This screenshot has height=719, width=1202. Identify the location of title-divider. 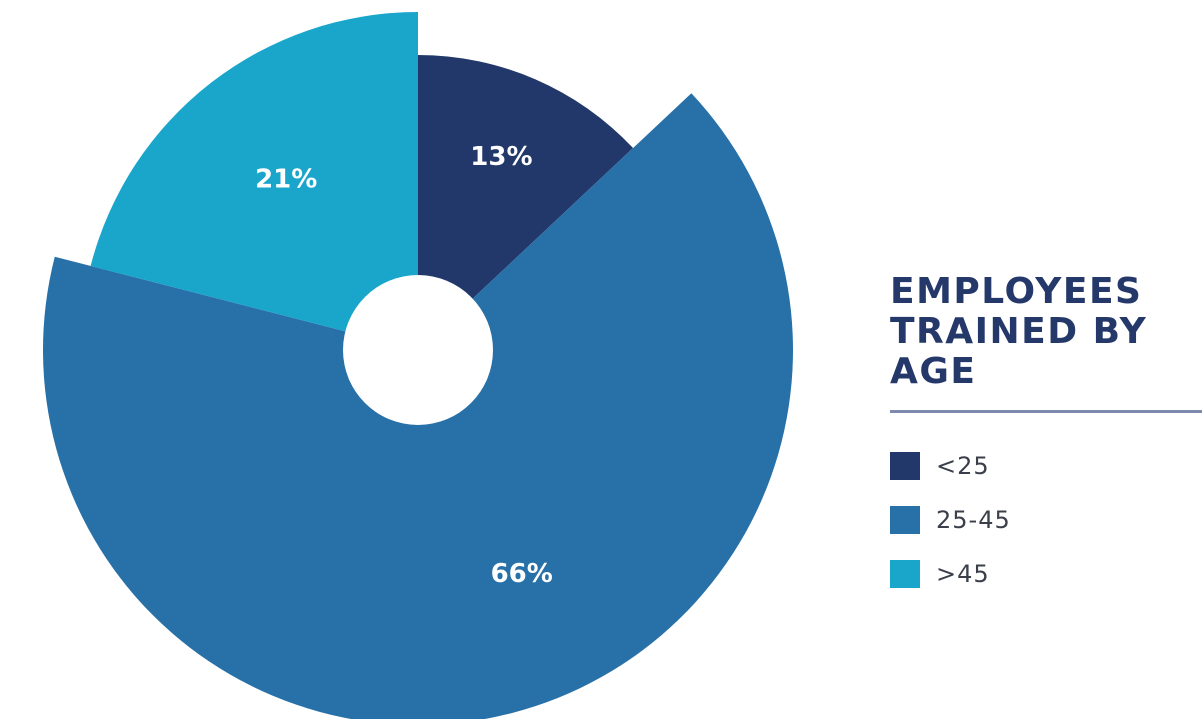
(1046, 411).